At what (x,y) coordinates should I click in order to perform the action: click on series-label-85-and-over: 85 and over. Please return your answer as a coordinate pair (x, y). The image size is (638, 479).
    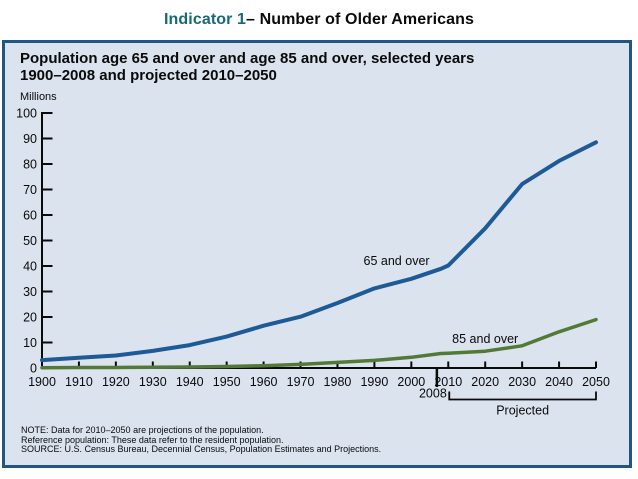
    Looking at the image, I should click on (485, 339).